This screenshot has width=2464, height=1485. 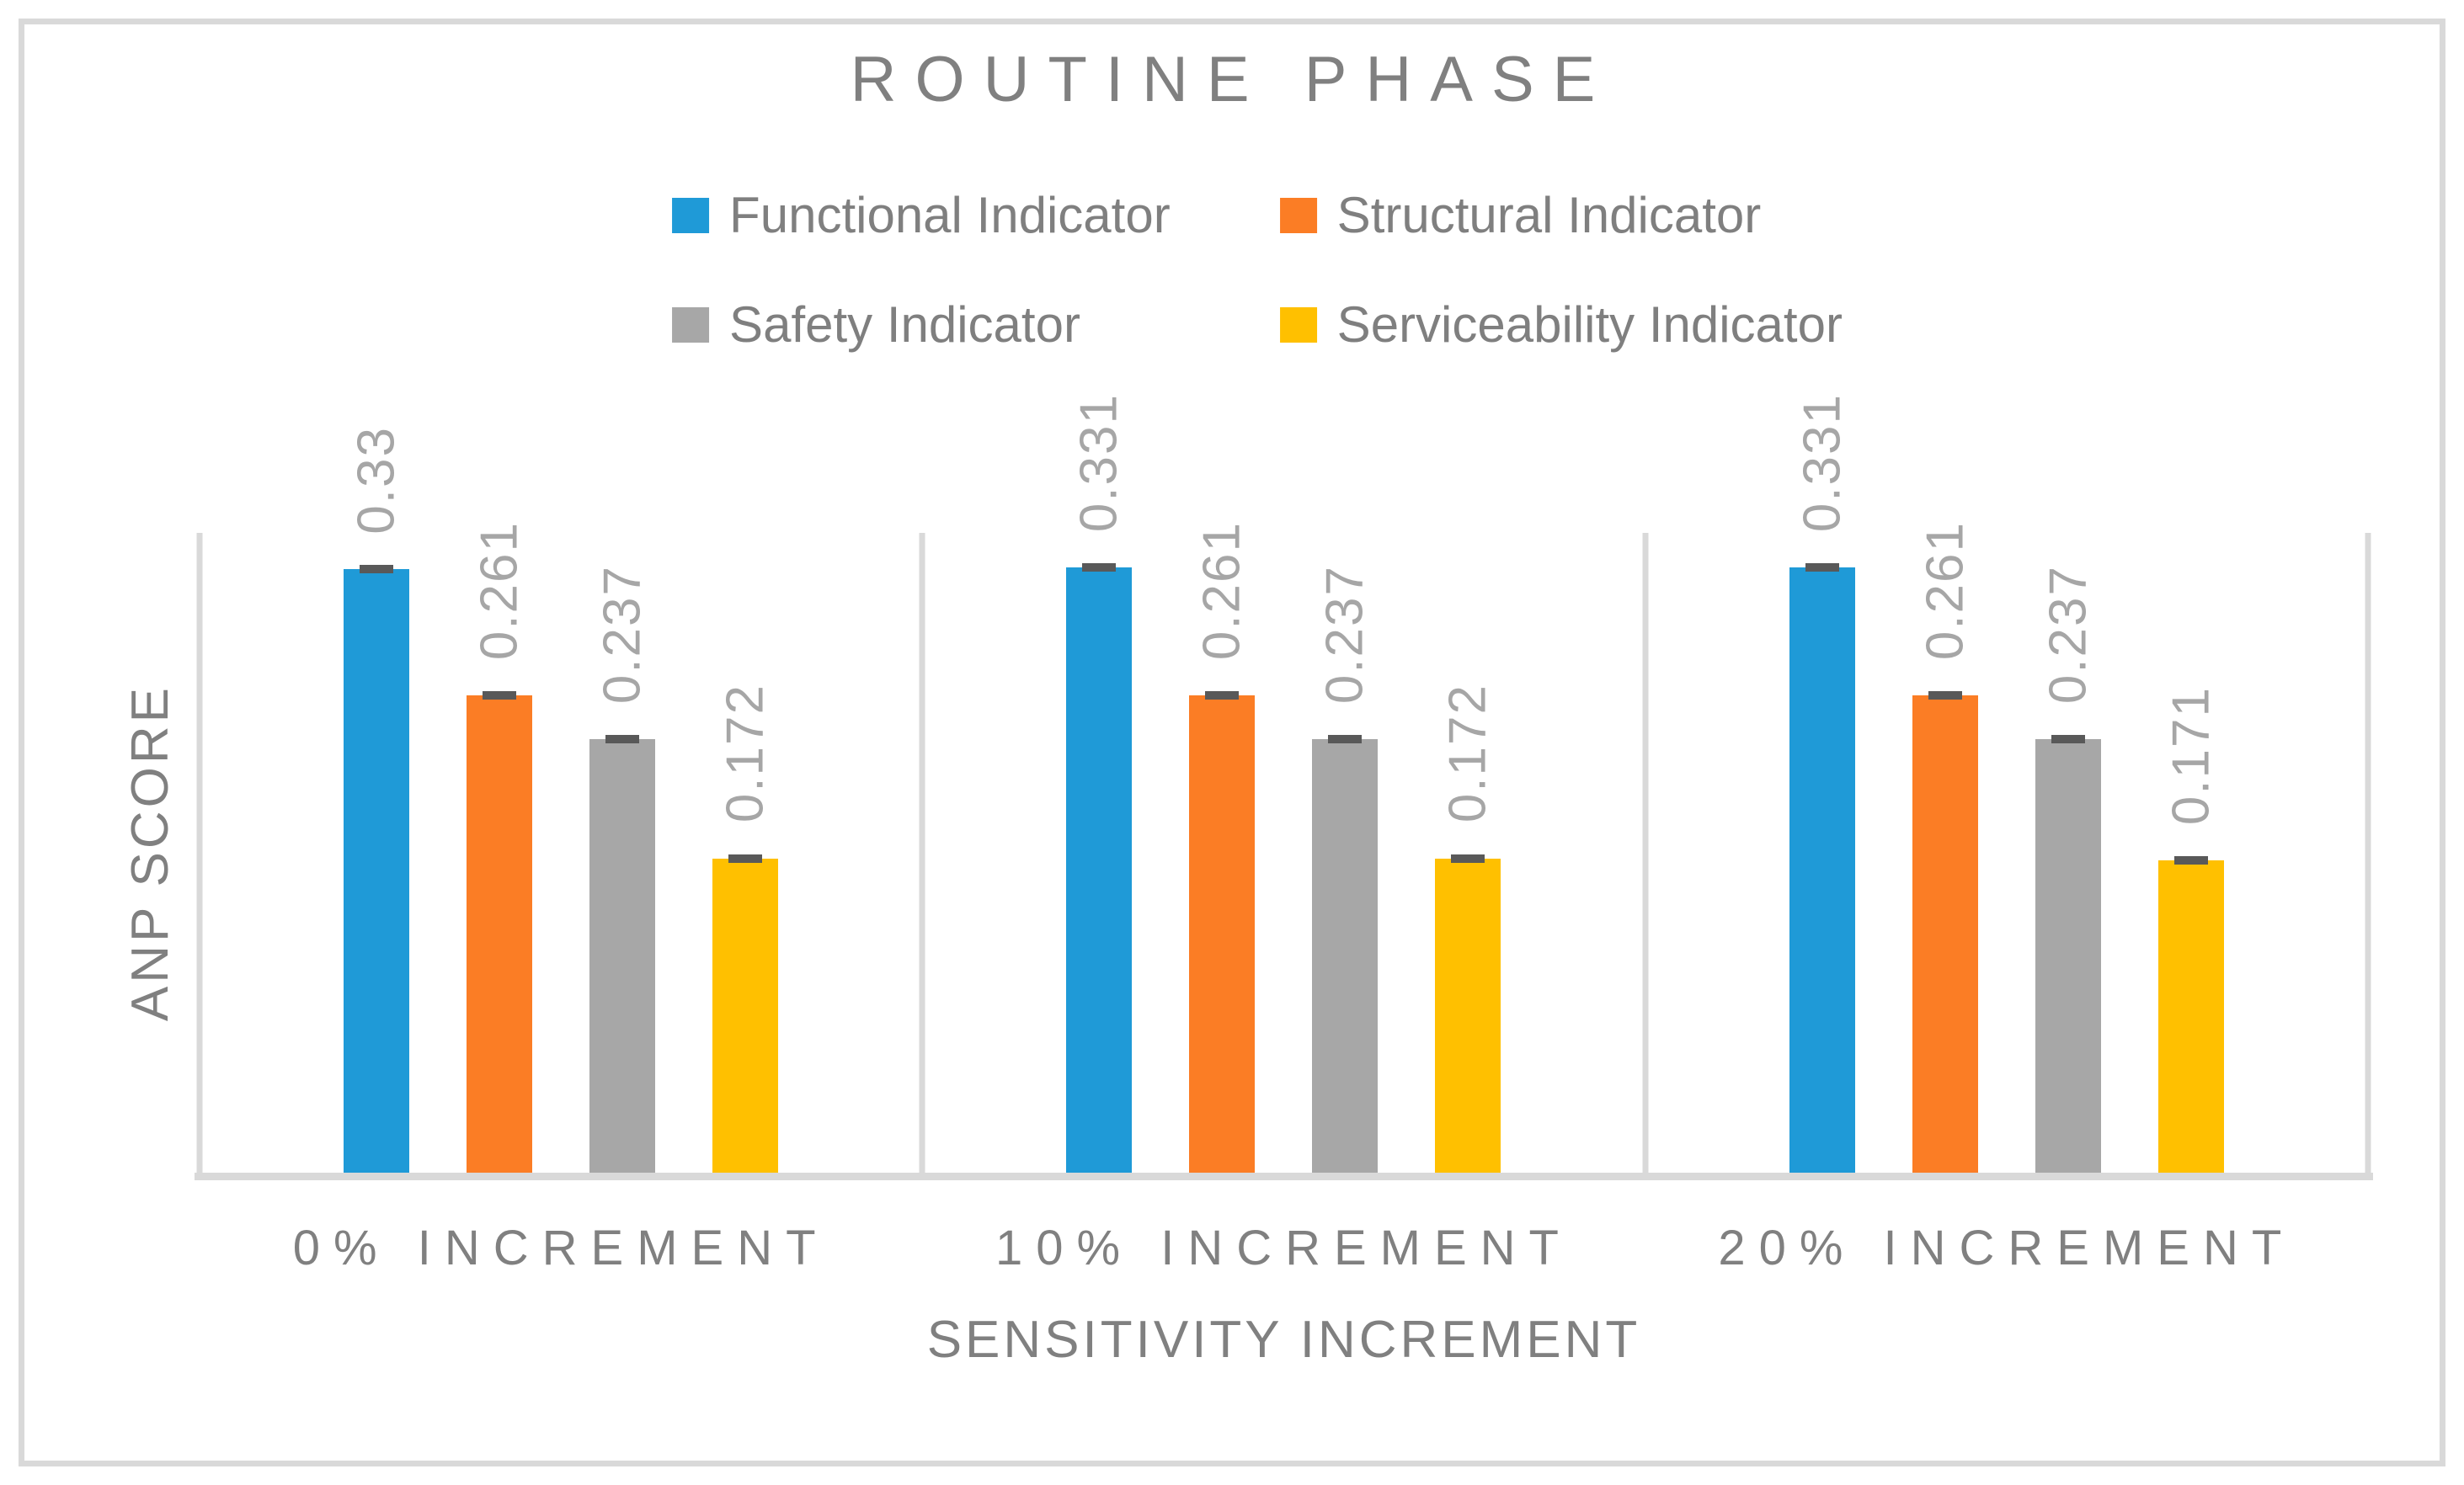 I want to click on x-axis-category-labels: 0% INCREMENT 10% INCREMENT 20% INCREMENT, so click(x=1284, y=1249).